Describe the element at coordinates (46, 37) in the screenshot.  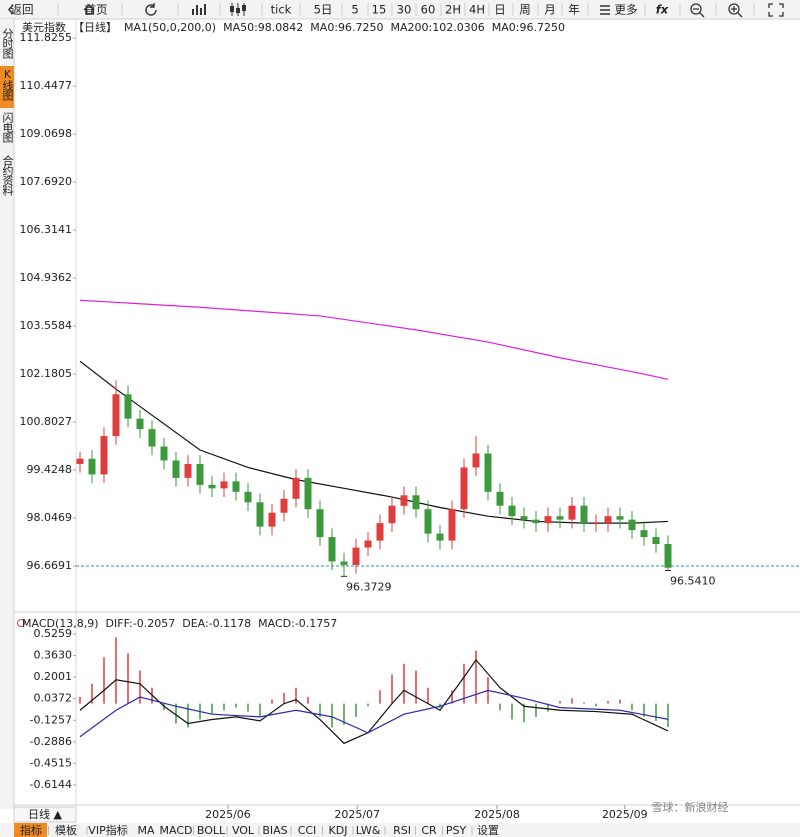
I see `y-tick-label: 111.8255` at that location.